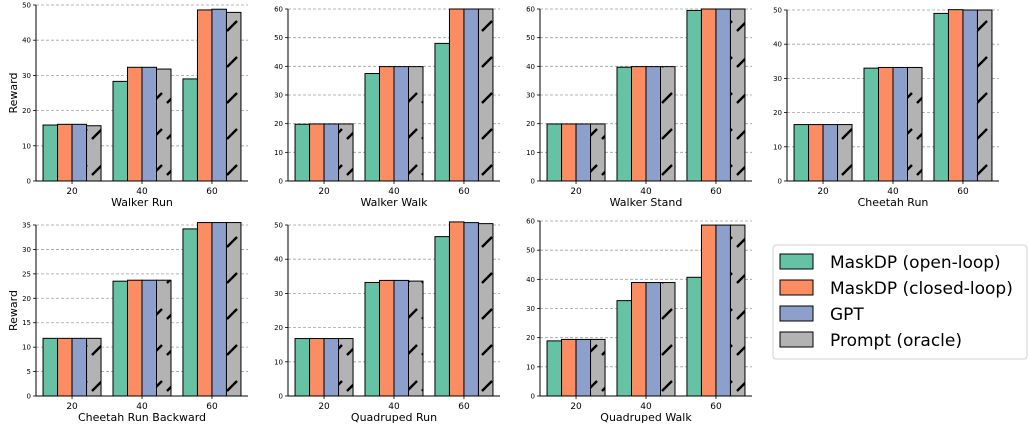  I want to click on x-axis-label: Quadruped Walk, so click(646, 417).